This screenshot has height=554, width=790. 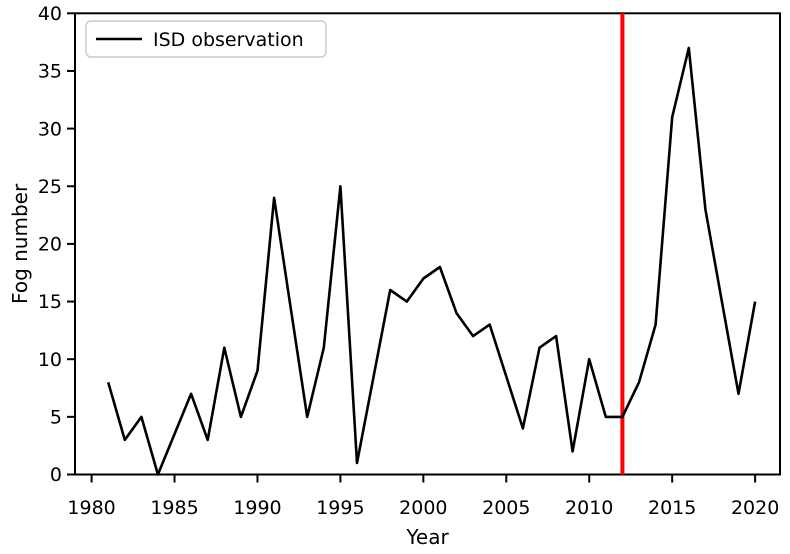 What do you see at coordinates (20, 243) in the screenshot?
I see `y-axis-label: Fog number` at bounding box center [20, 243].